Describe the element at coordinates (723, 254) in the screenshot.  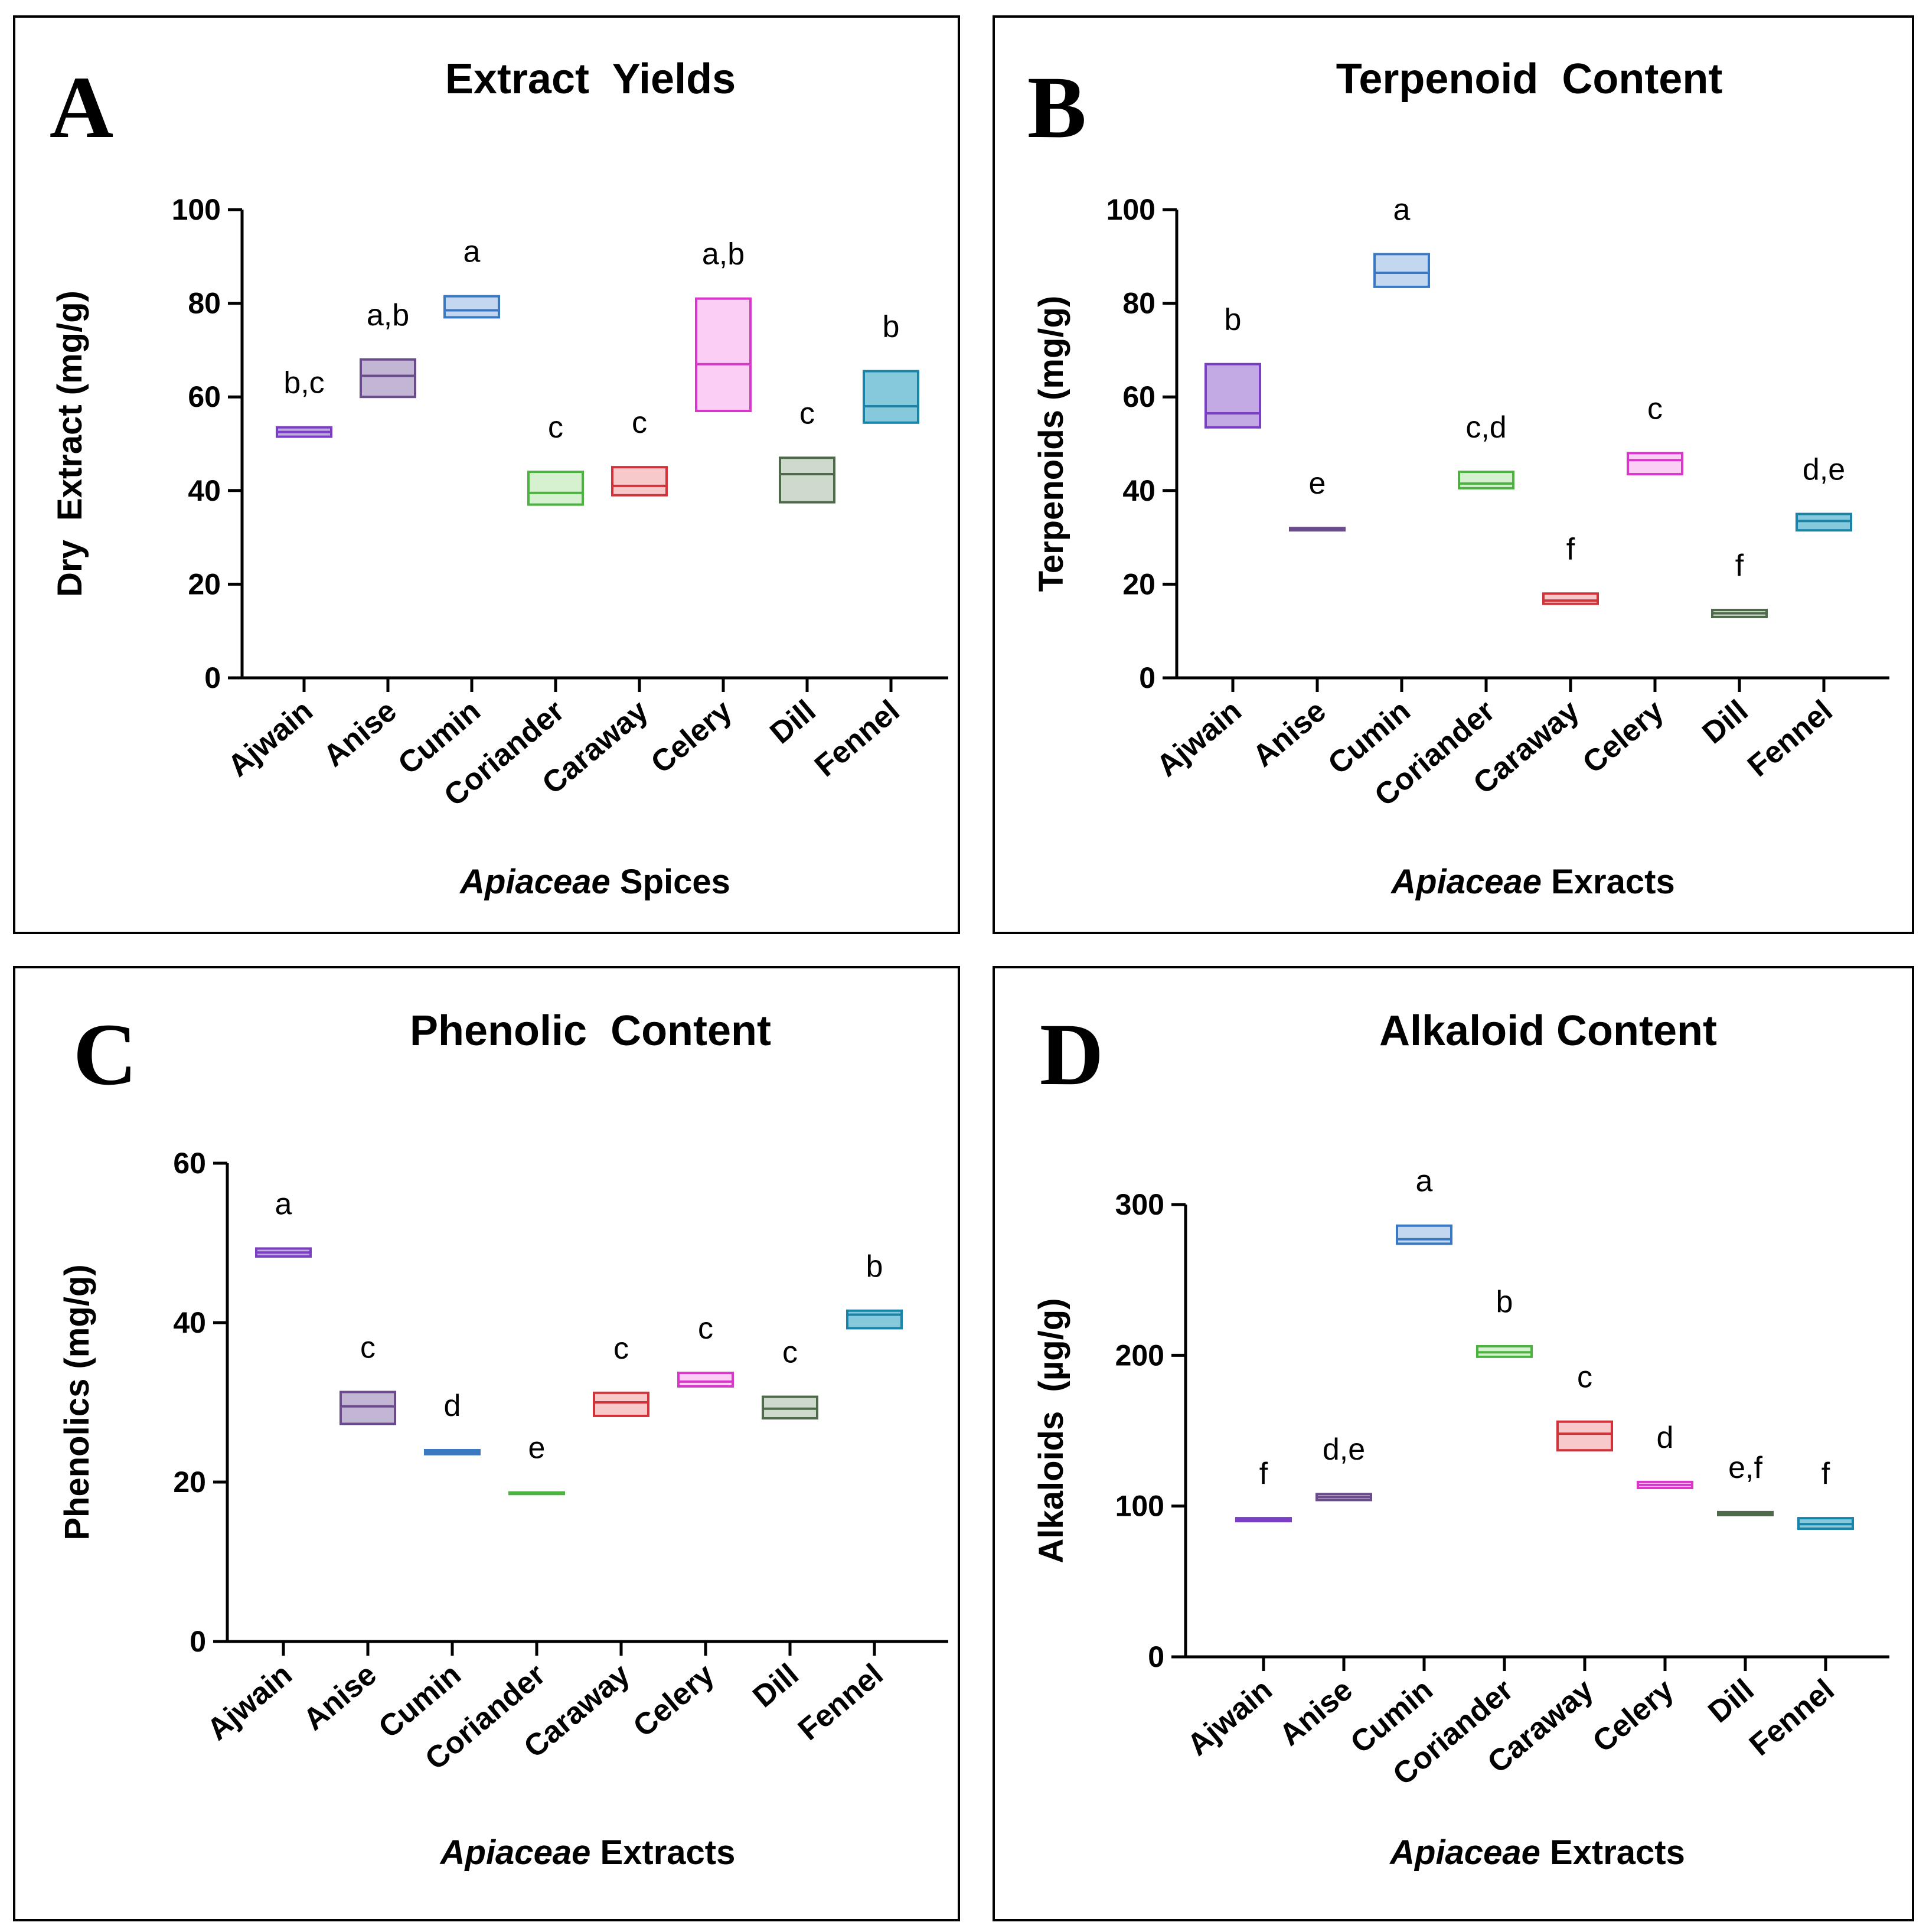
I see `sig-label-celery: a,b` at that location.